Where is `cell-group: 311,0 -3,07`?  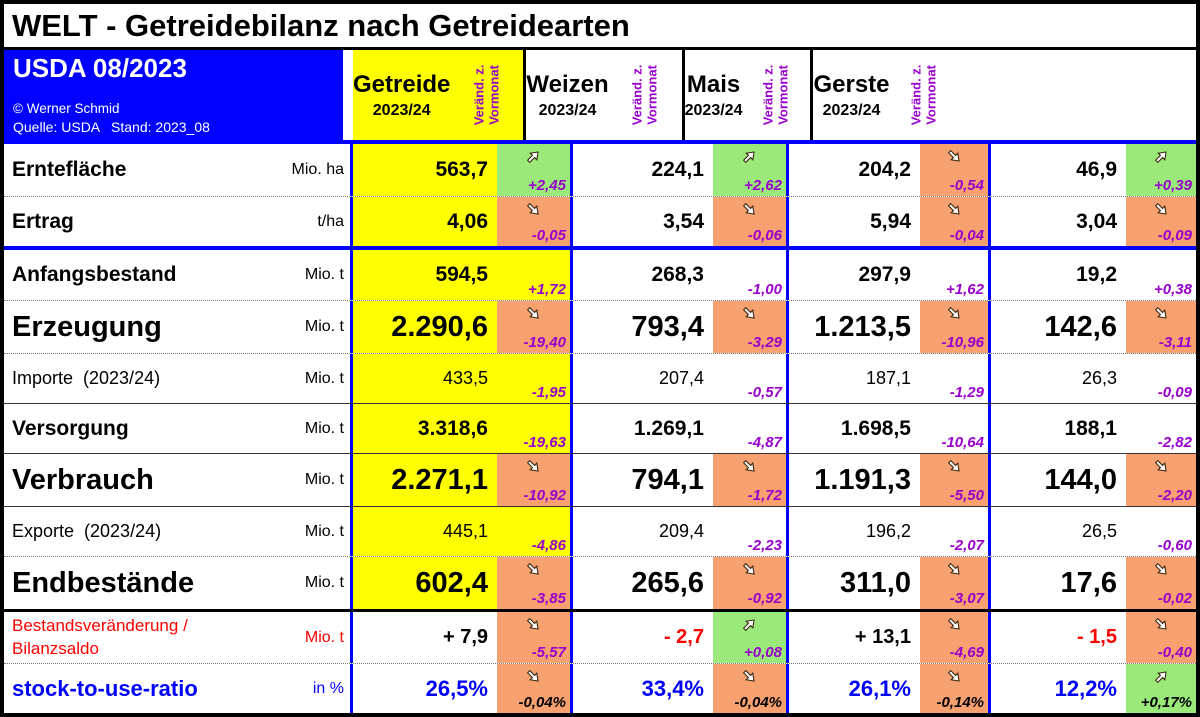
cell-group: 311,0 -3,07 is located at coordinates (887, 583).